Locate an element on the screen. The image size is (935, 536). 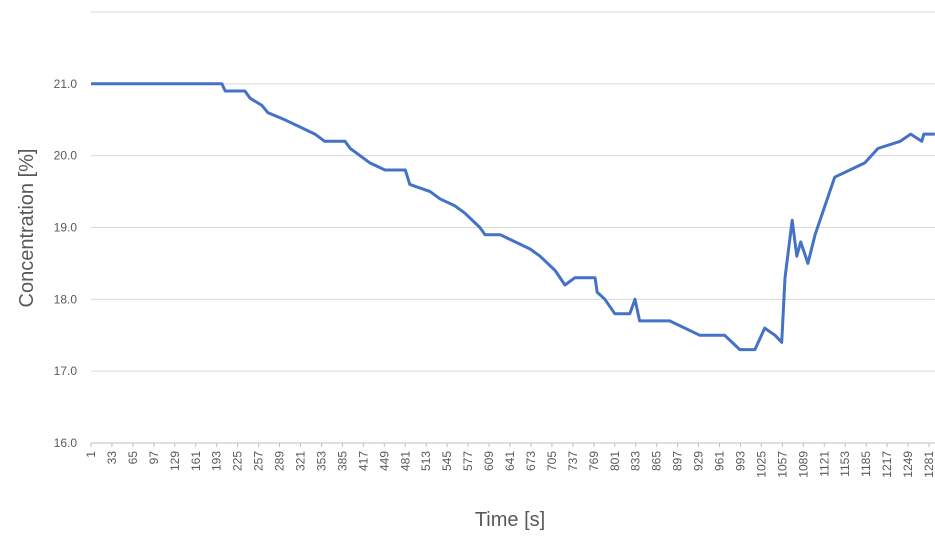
x-tick-label: 1281 is located at coordinates (928, 464).